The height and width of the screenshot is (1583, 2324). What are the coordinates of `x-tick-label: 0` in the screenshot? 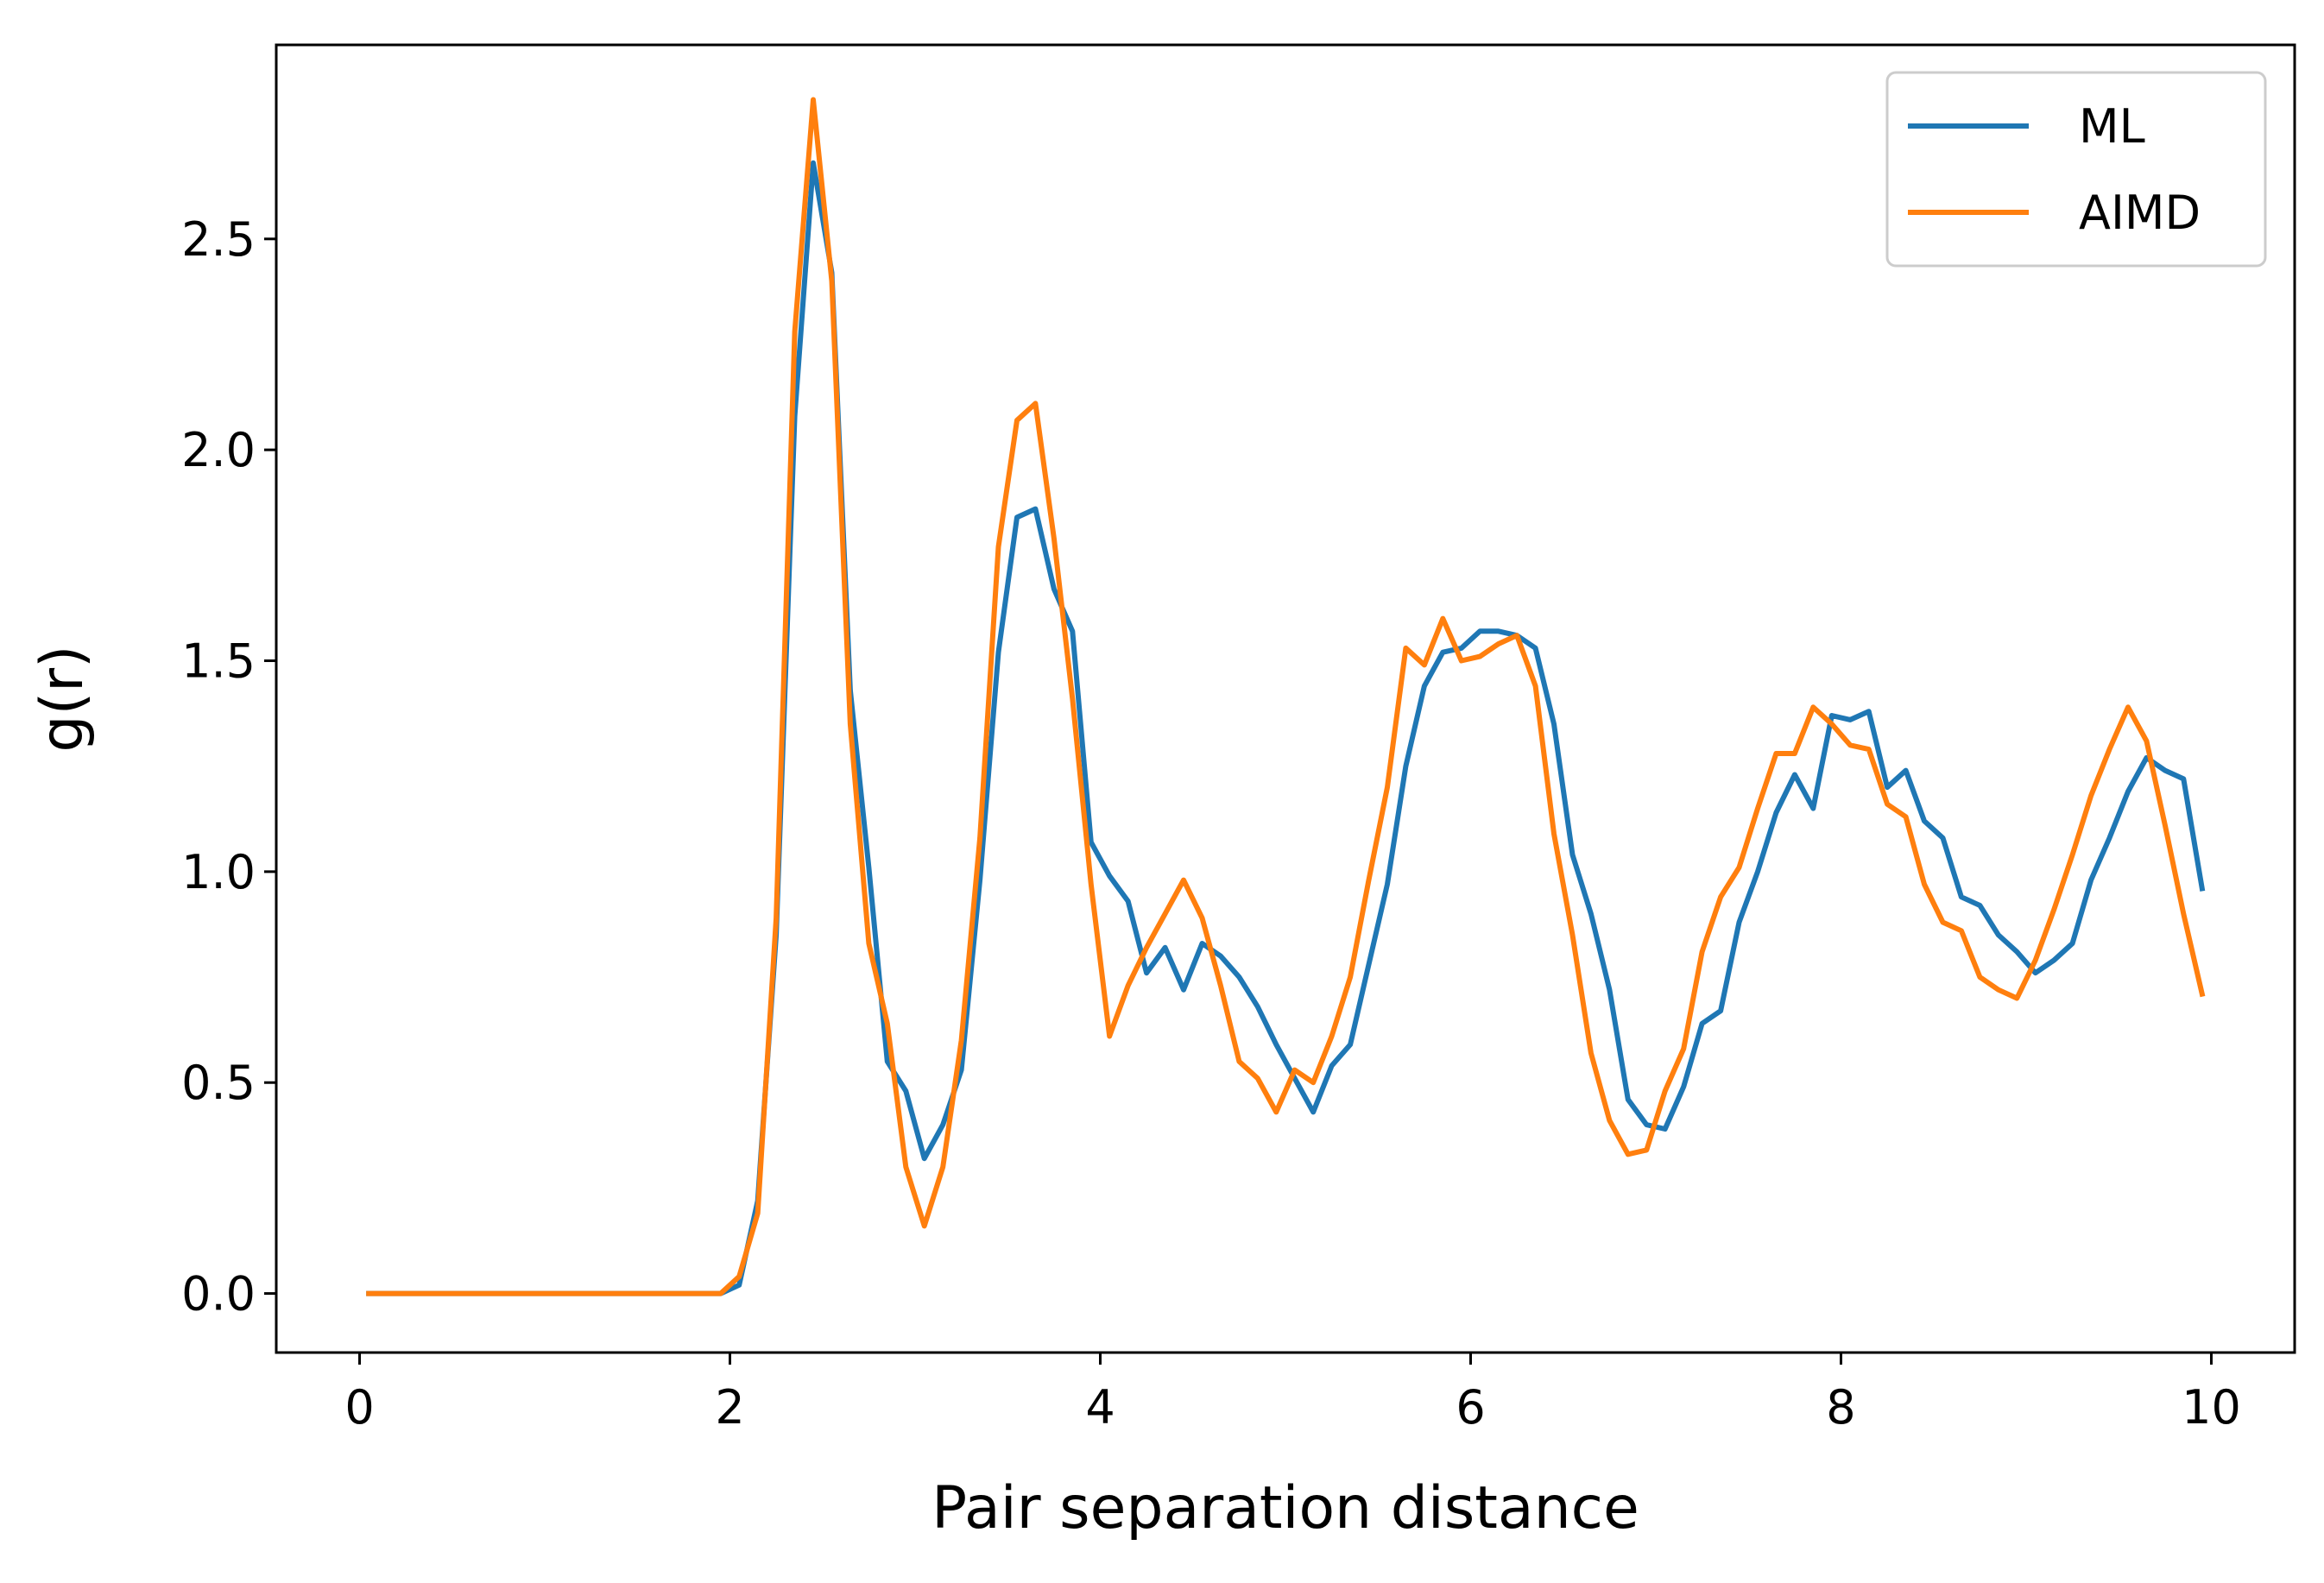 It's located at (359, 1407).